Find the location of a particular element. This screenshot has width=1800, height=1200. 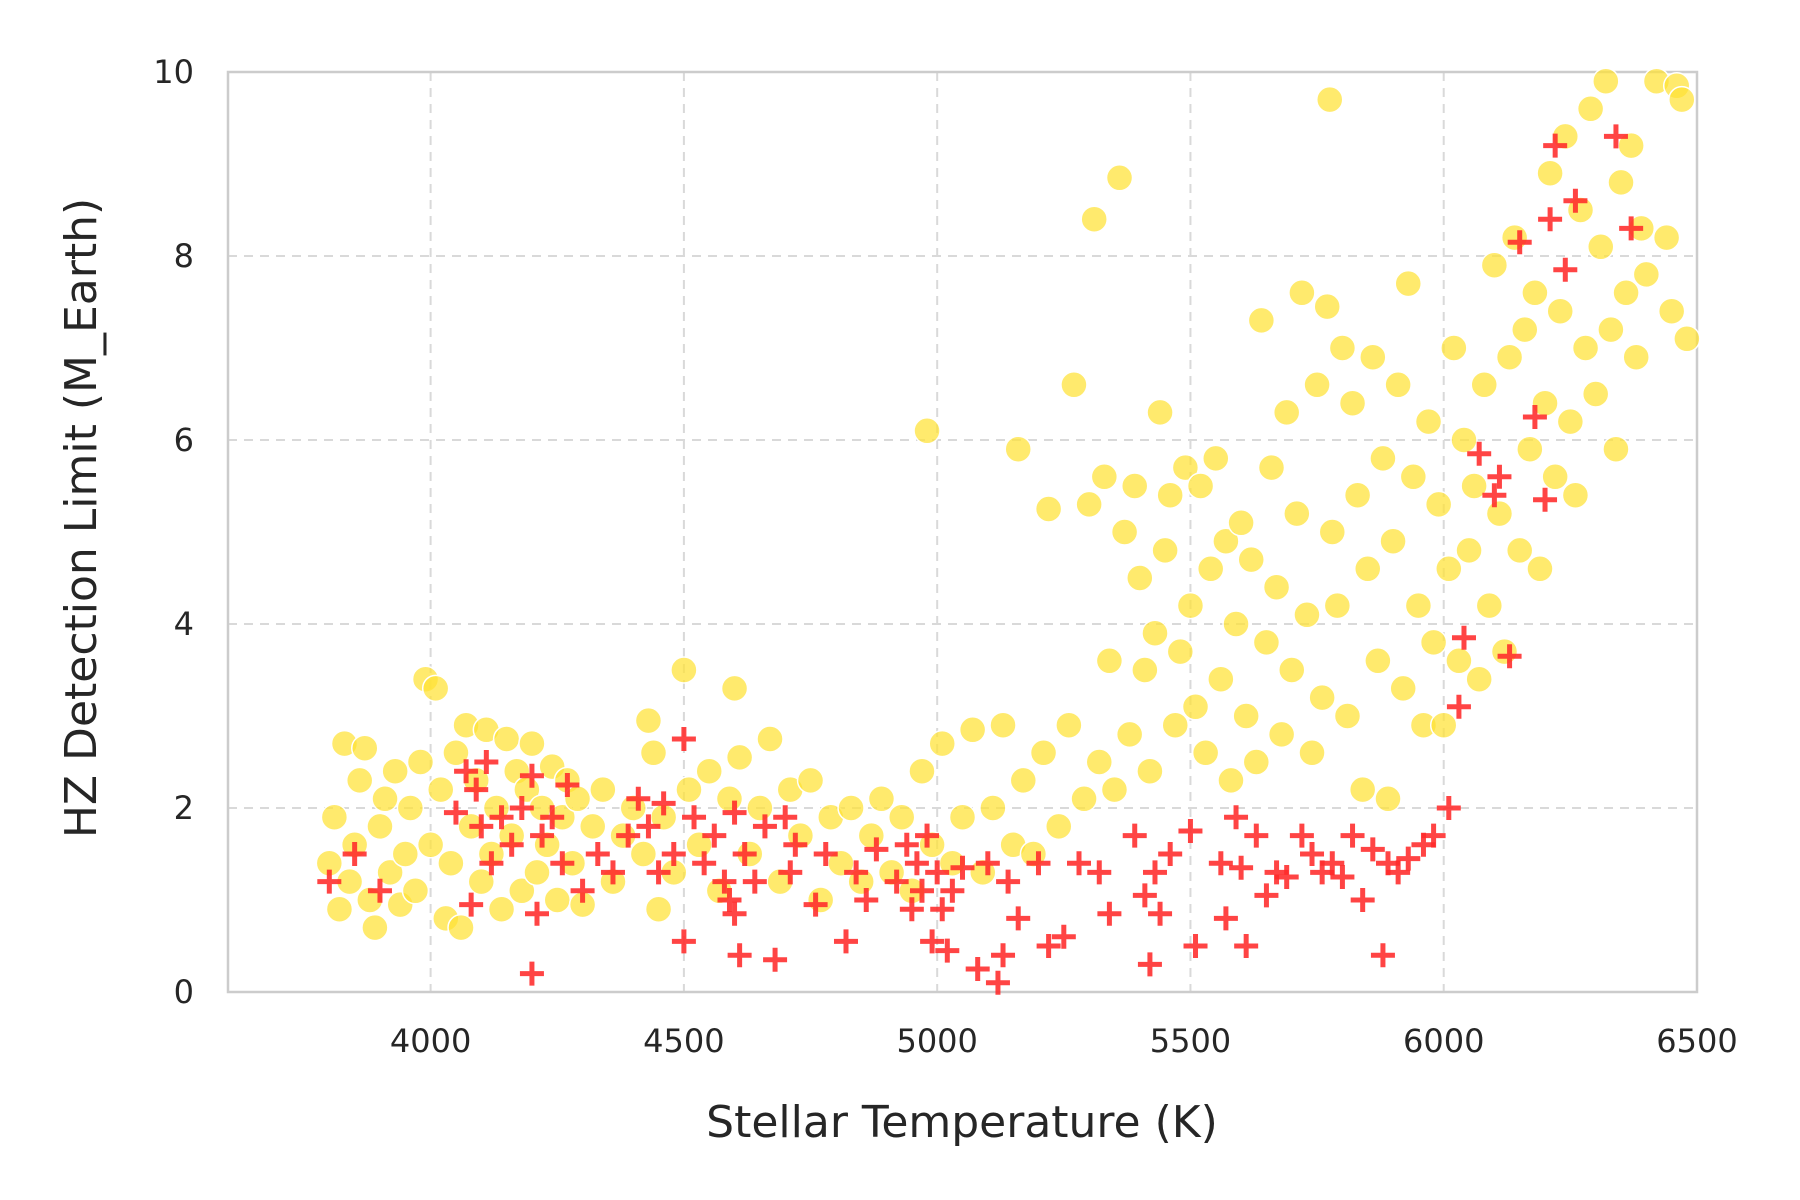

y-tick-label: 0 is located at coordinates (184, 992).